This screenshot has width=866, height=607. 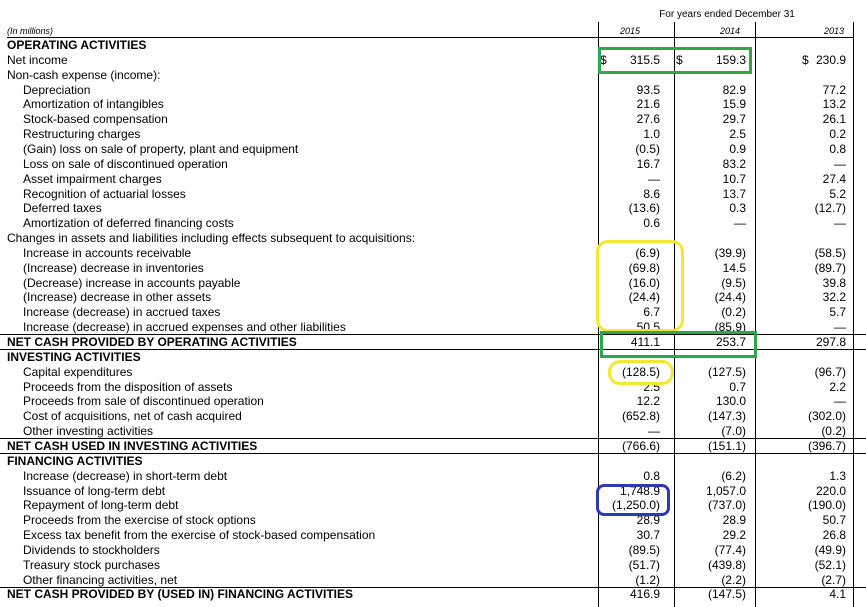 I want to click on value-number: (49.9), so click(x=830, y=549).